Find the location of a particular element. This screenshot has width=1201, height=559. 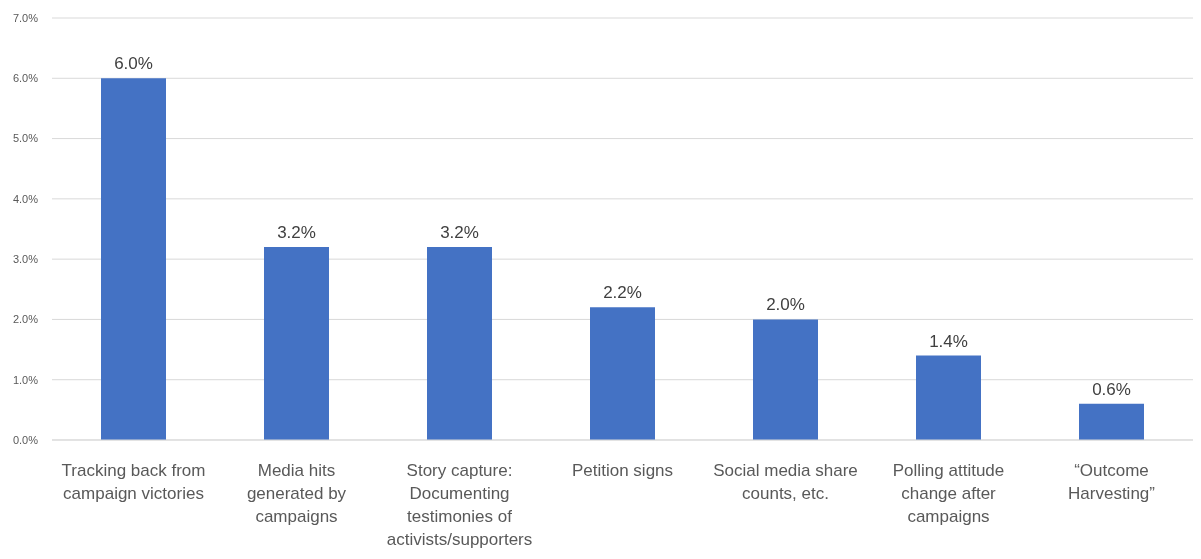

data-label: 6.0% is located at coordinates (133, 64).